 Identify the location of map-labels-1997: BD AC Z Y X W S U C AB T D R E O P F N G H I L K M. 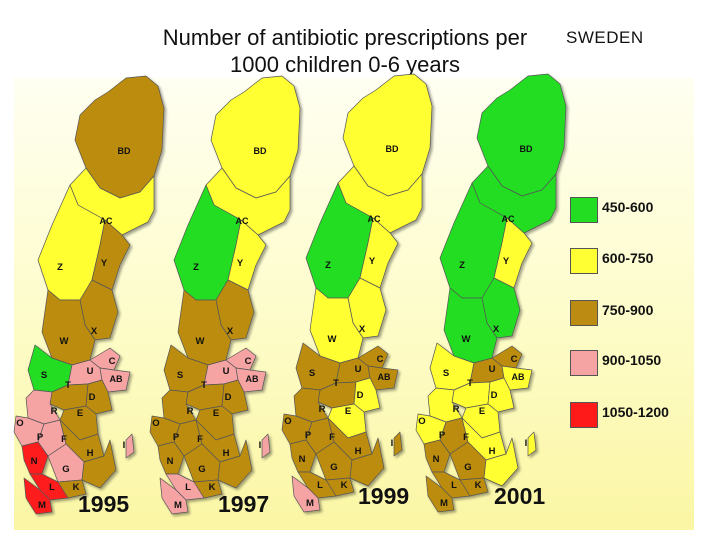
(209, 328).